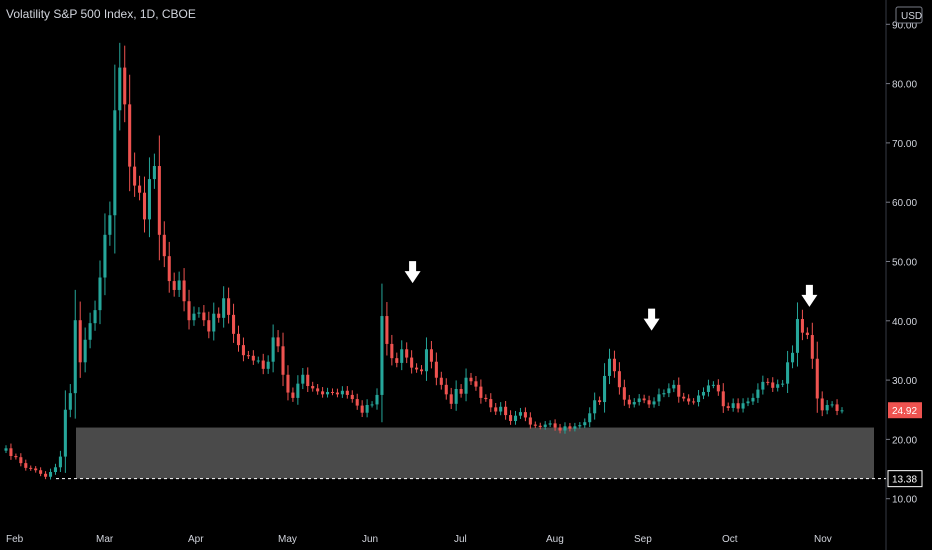 Image resolution: width=932 pixels, height=550 pixels. Describe the element at coordinates (287, 539) in the screenshot. I see `x-tick-label: May` at that location.